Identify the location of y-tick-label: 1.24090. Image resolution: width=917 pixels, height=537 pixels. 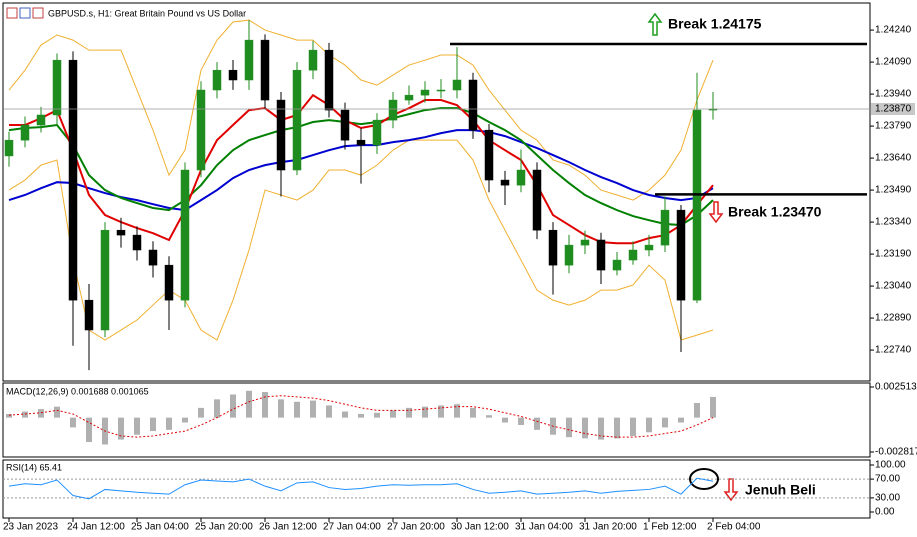
(893, 62).